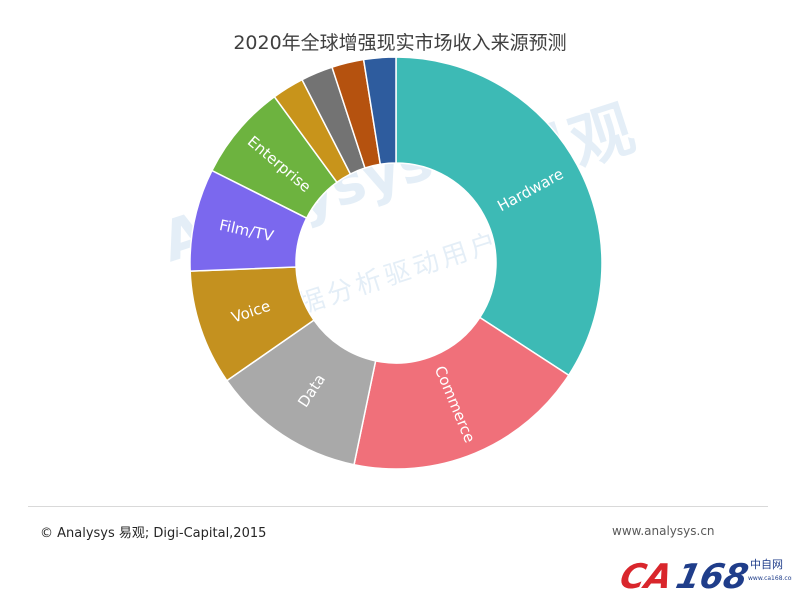 Image resolution: width=800 pixels, height=600 pixels. I want to click on logo-cn: 中自网, so click(766, 564).